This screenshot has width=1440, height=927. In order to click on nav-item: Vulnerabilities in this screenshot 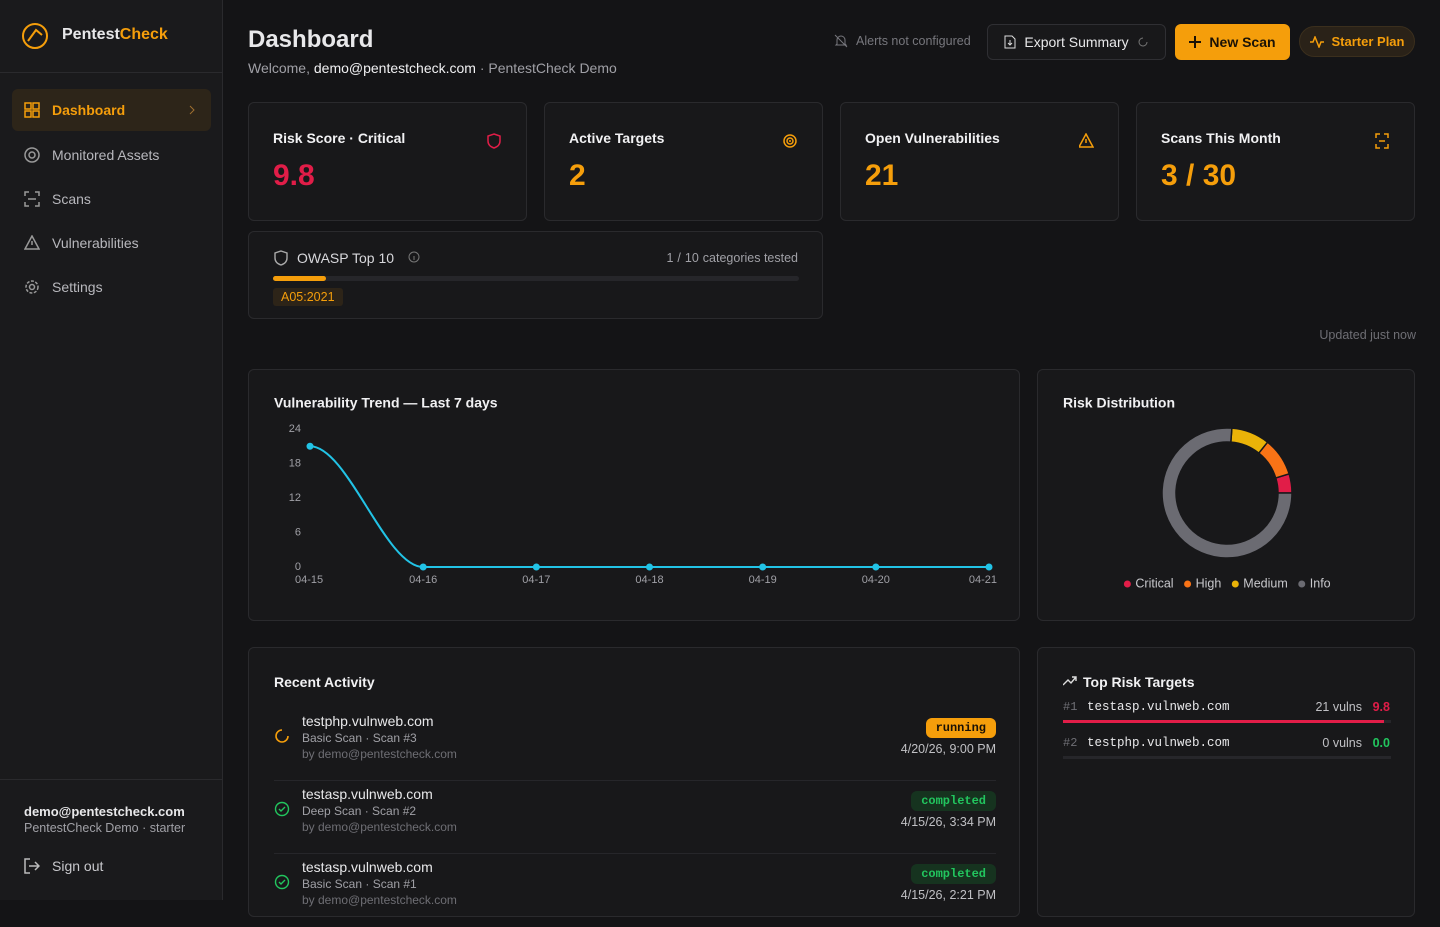, I will do `click(111, 243)`.